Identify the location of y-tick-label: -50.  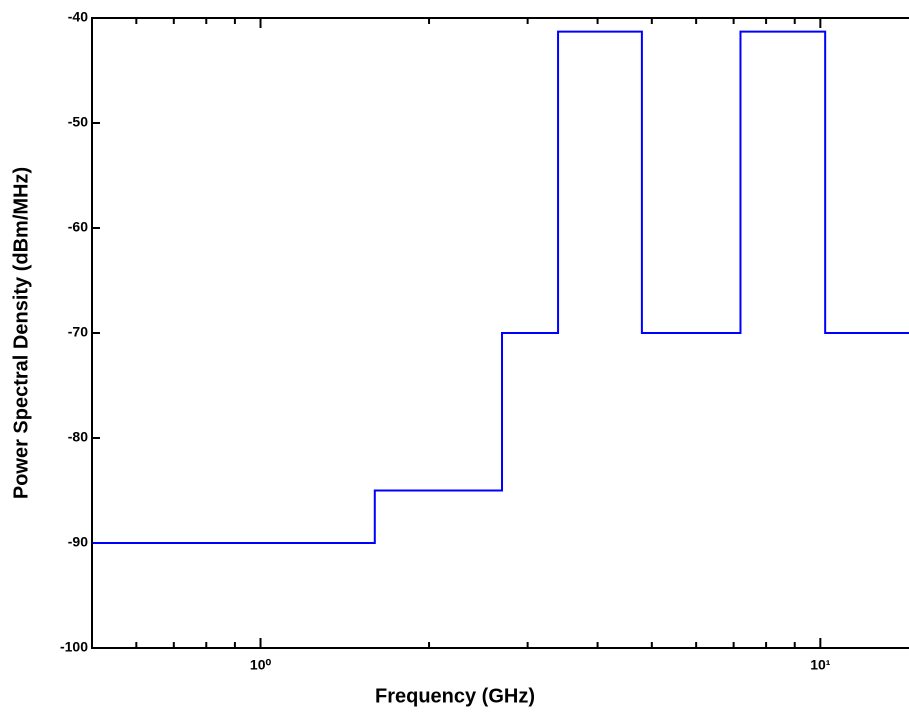
(78, 122).